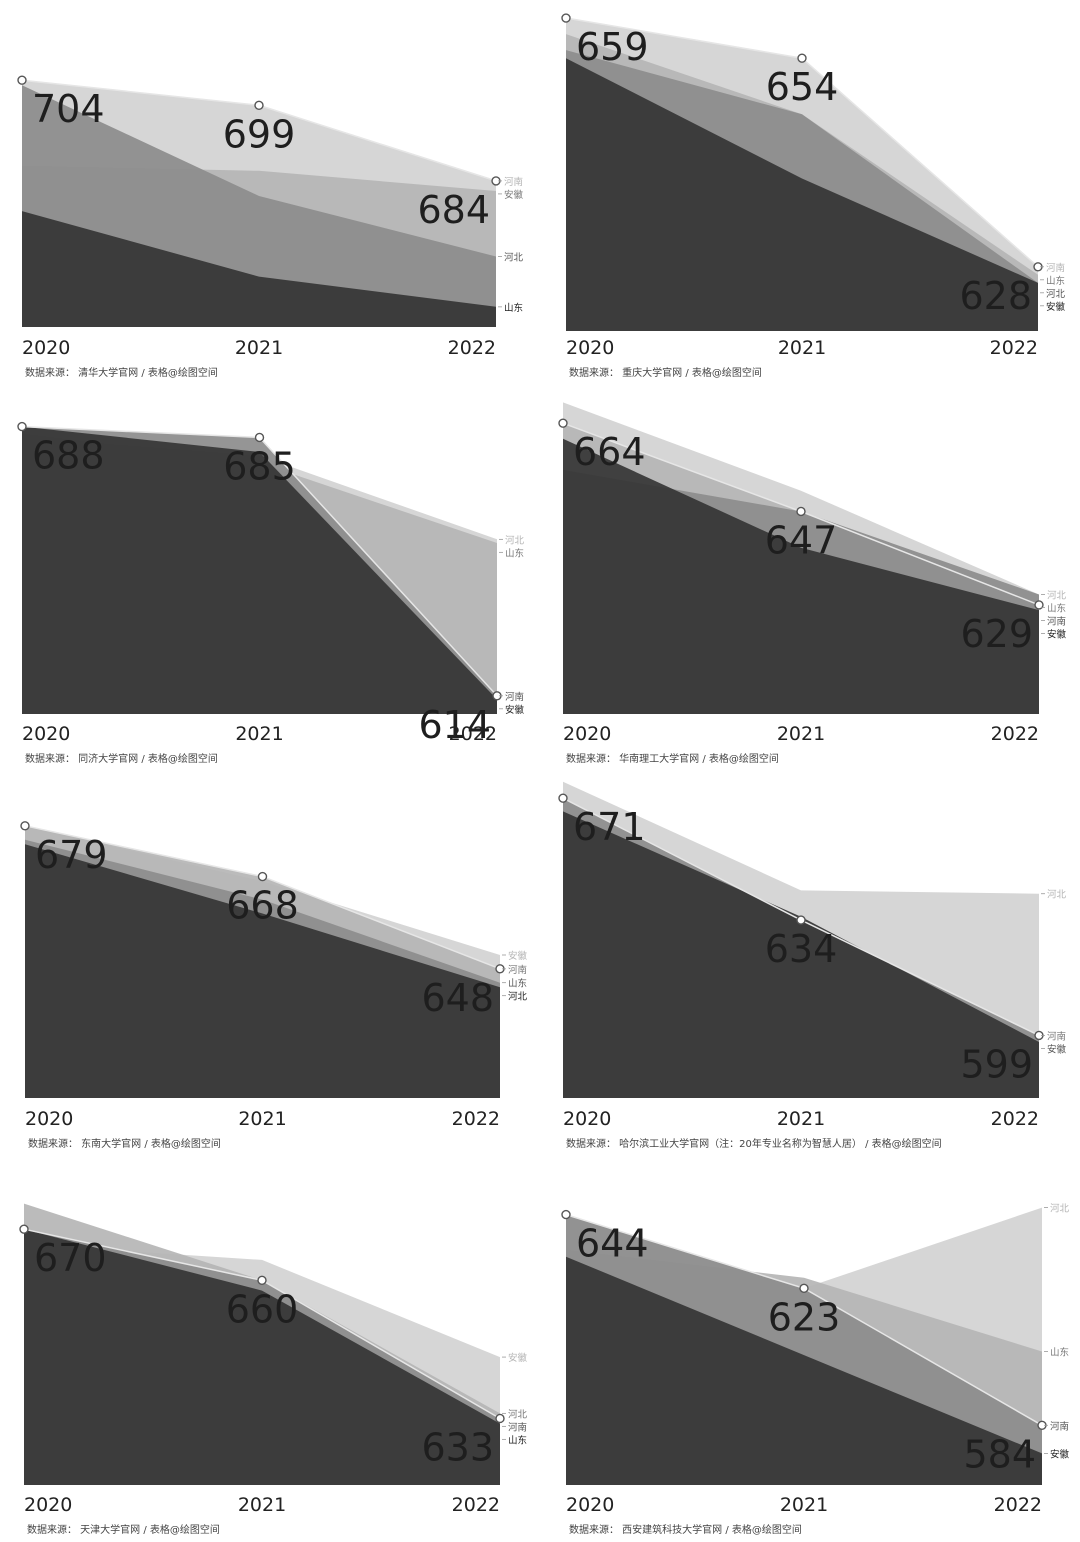  Describe the element at coordinates (457, 998) in the screenshot. I see `data-label: 648` at that location.